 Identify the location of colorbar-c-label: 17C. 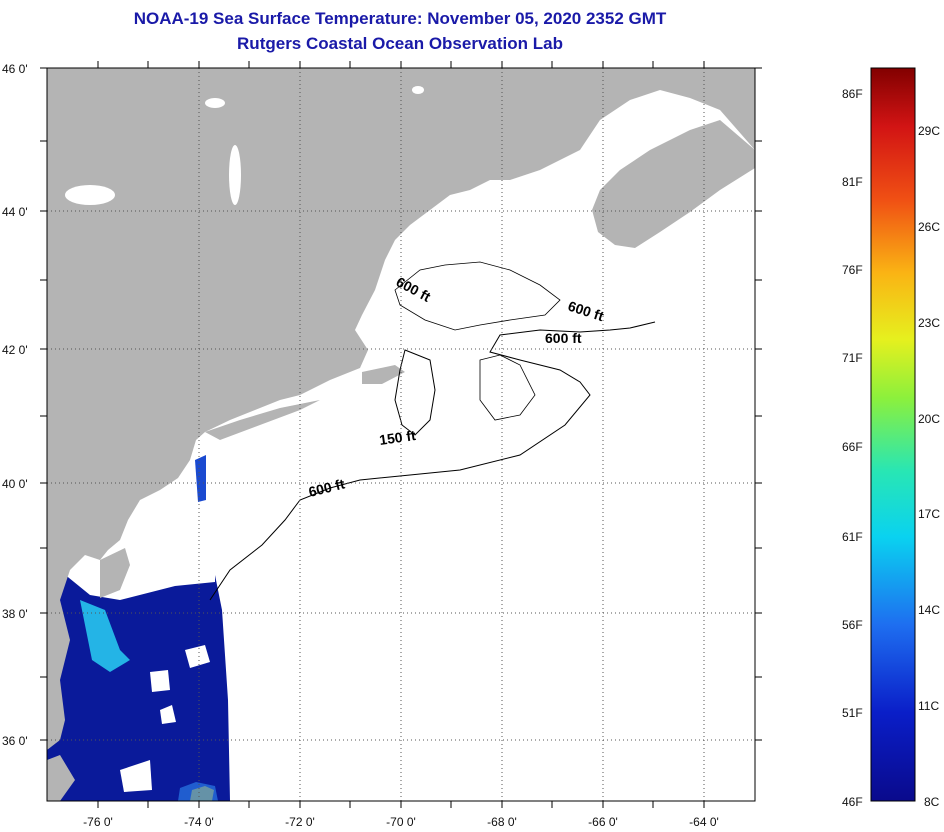
(929, 514).